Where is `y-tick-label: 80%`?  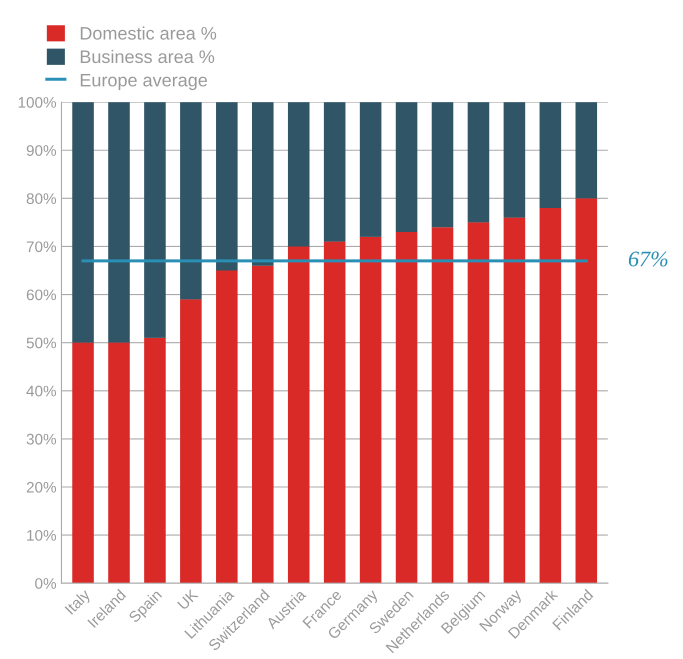
y-tick-label: 80% is located at coordinates (41, 198).